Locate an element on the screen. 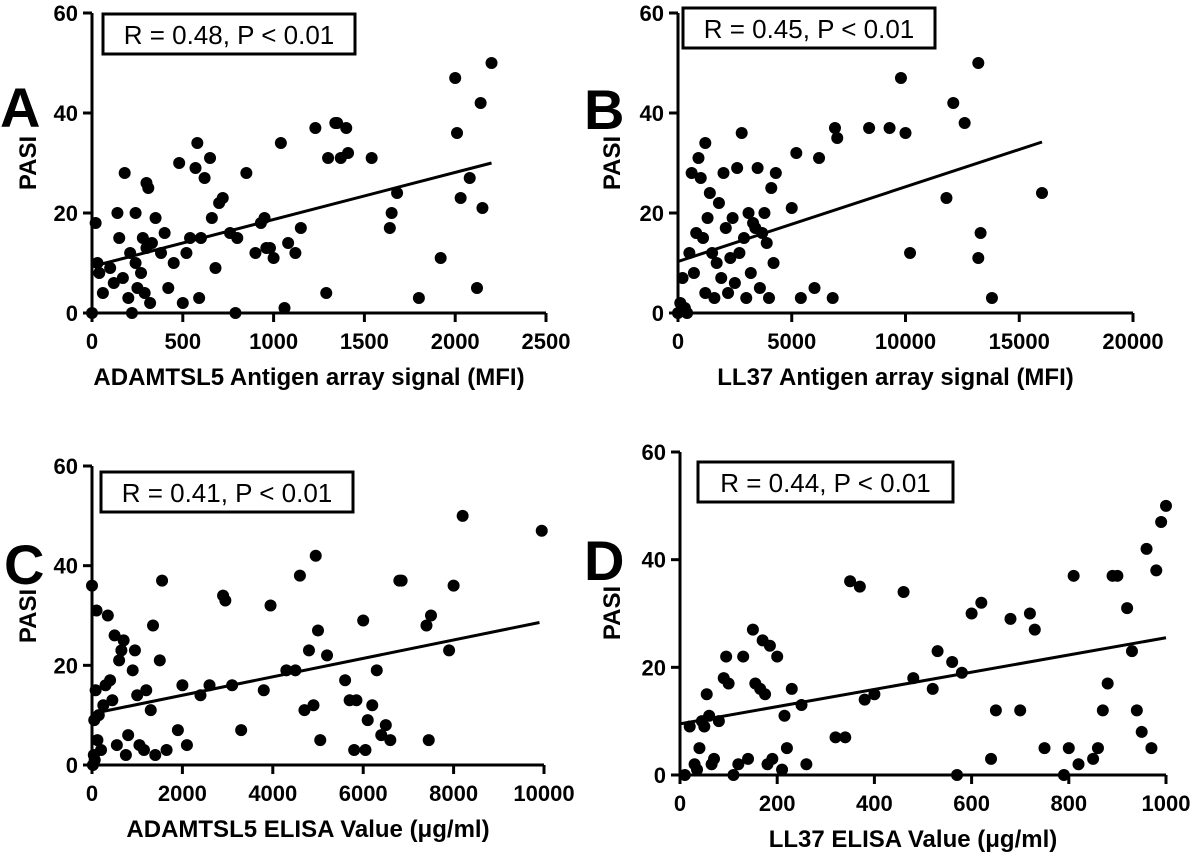 This screenshot has width=1200, height=858. x-tick-label: 200 is located at coordinates (777, 803).